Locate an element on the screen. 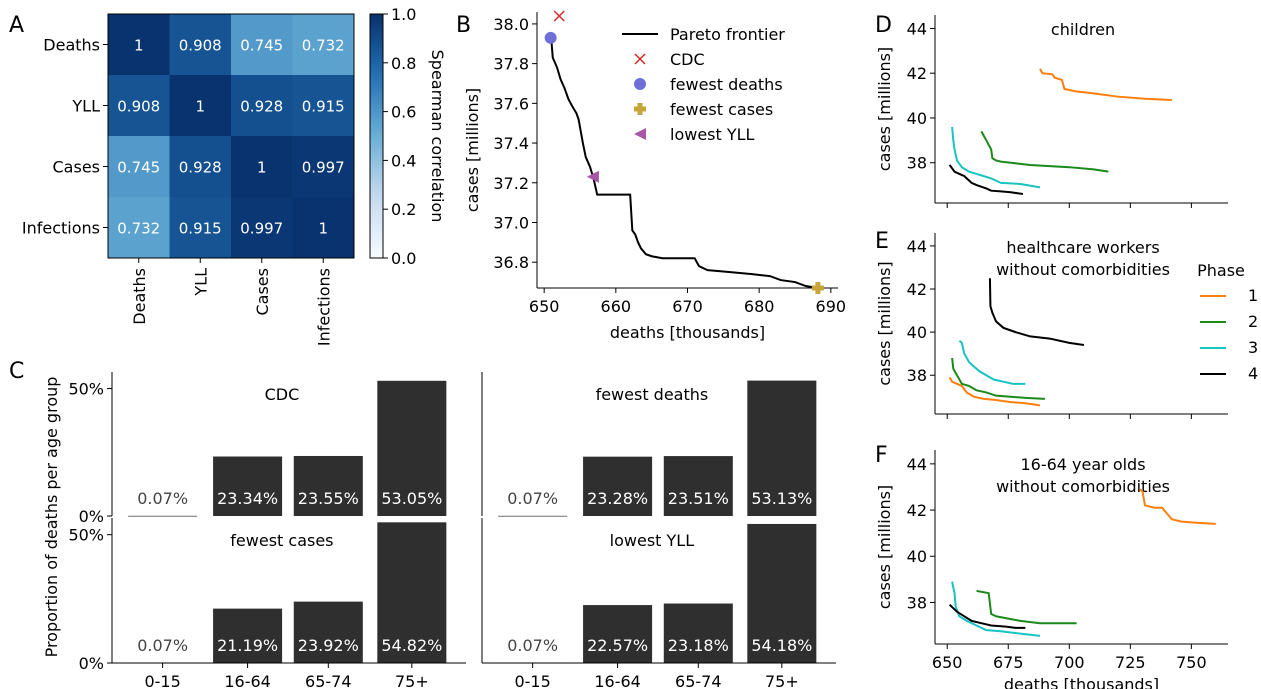  bar-value-label: 23.28% is located at coordinates (617, 498).